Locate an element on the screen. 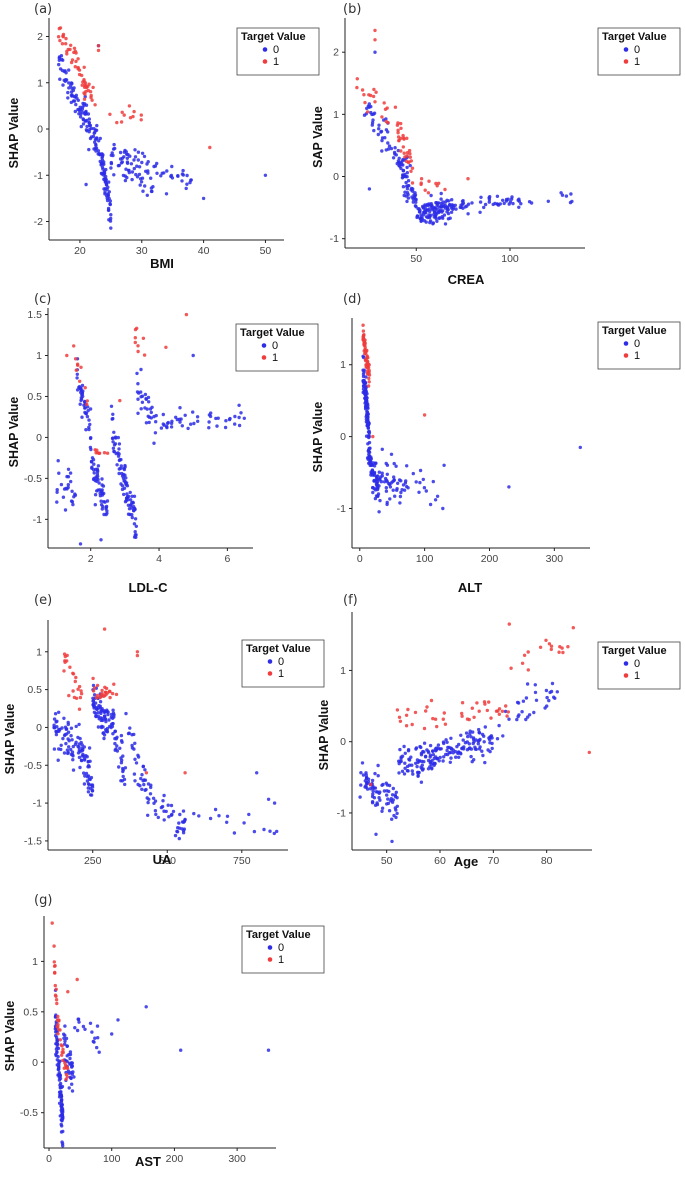 The image size is (685, 1191). y-axis-title: SHAP Value is located at coordinates (10, 739).